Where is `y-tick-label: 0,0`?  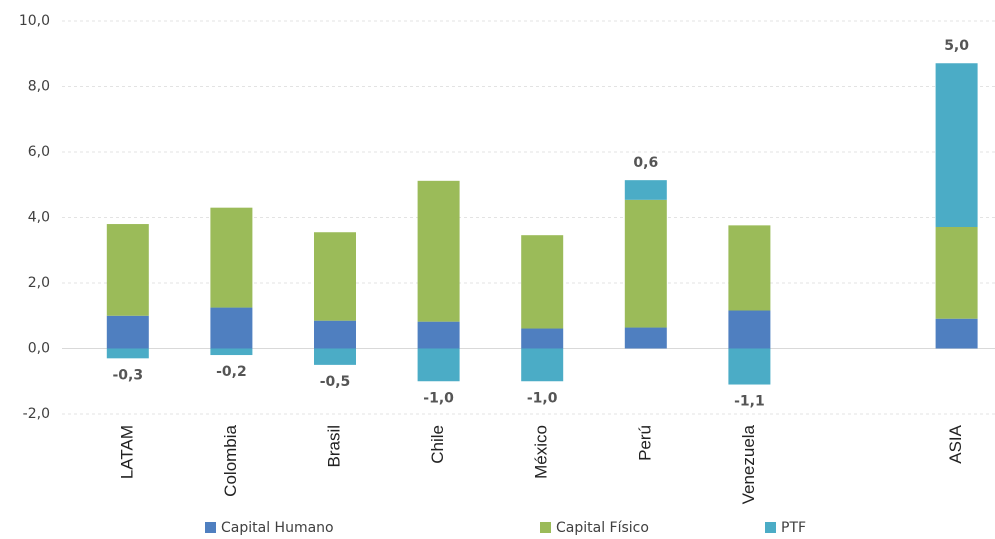
y-tick-label: 0,0 is located at coordinates (39, 349).